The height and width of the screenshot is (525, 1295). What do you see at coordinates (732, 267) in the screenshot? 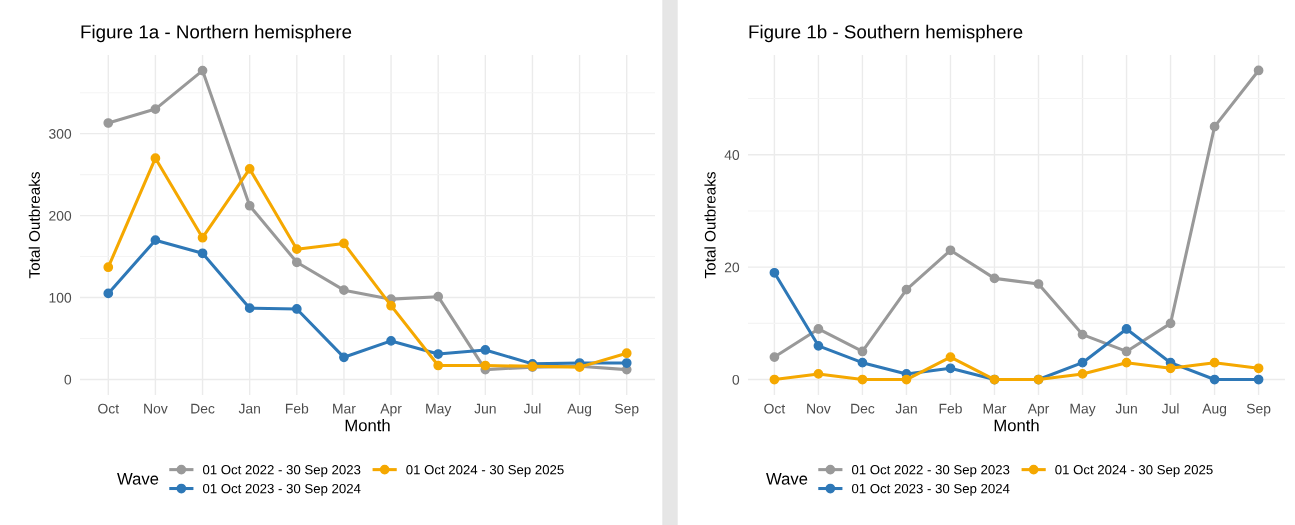
I see `y-tick-label: 20` at bounding box center [732, 267].